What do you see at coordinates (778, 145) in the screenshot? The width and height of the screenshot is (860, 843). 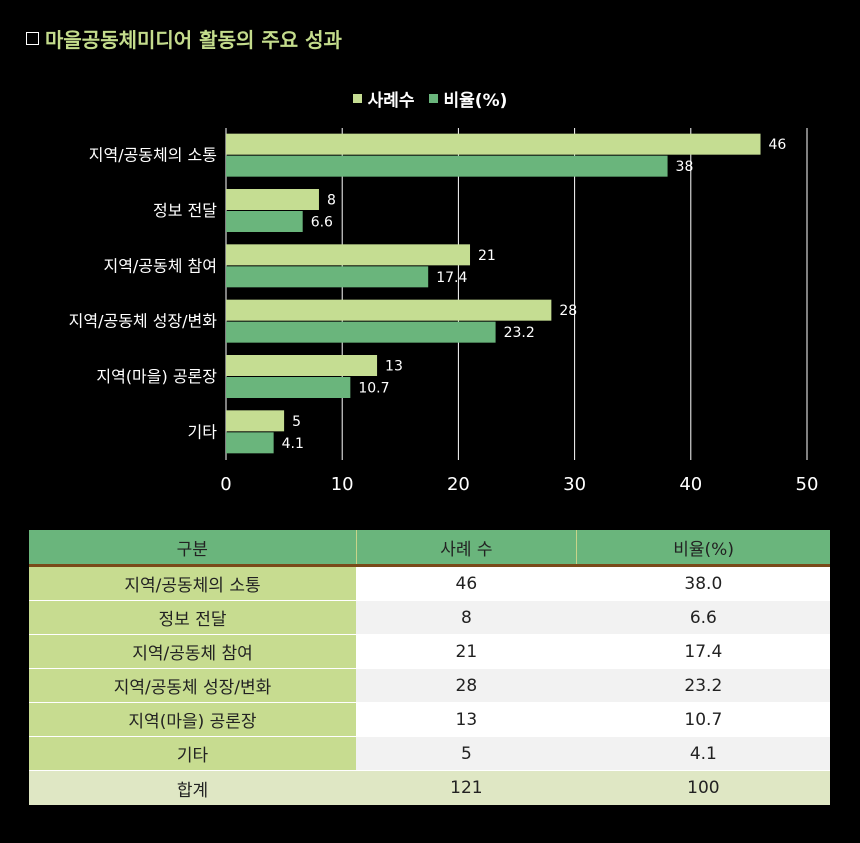 I see `data-label: 46` at bounding box center [778, 145].